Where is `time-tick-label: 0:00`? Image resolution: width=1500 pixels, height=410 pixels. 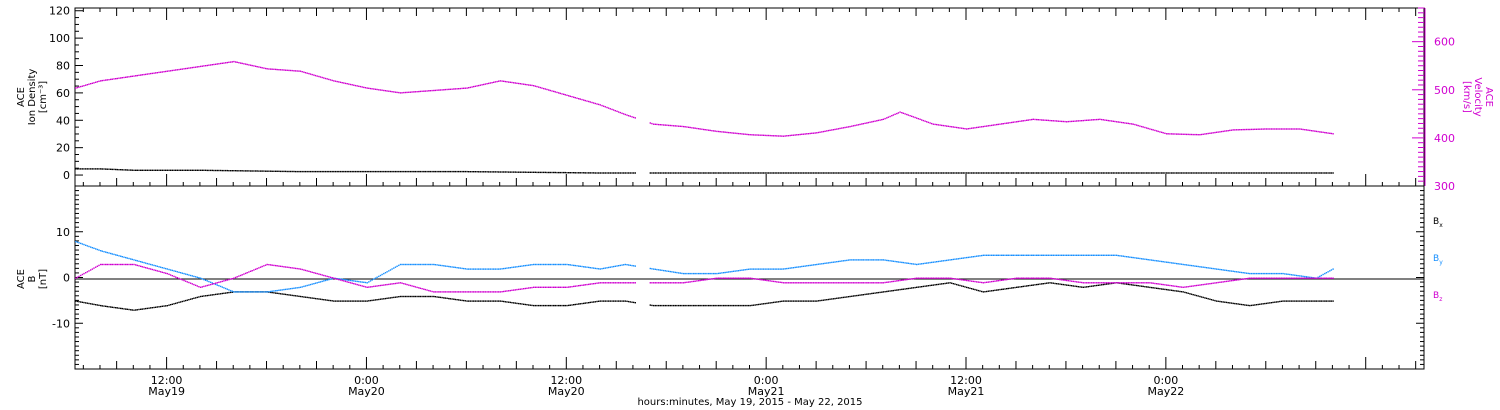
time-tick-label: 0:00 is located at coordinates (366, 380).